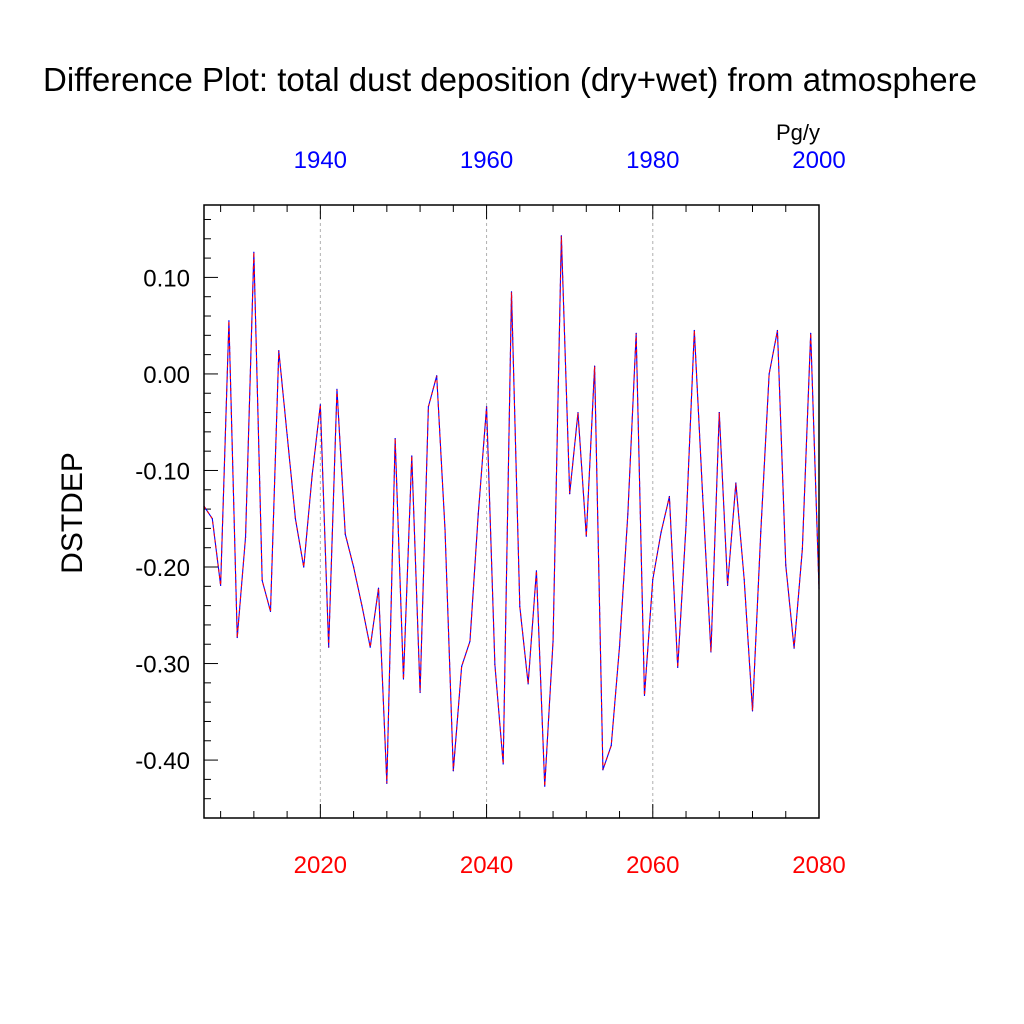  I want to click on y-tick-label: -0.40, so click(162, 761).